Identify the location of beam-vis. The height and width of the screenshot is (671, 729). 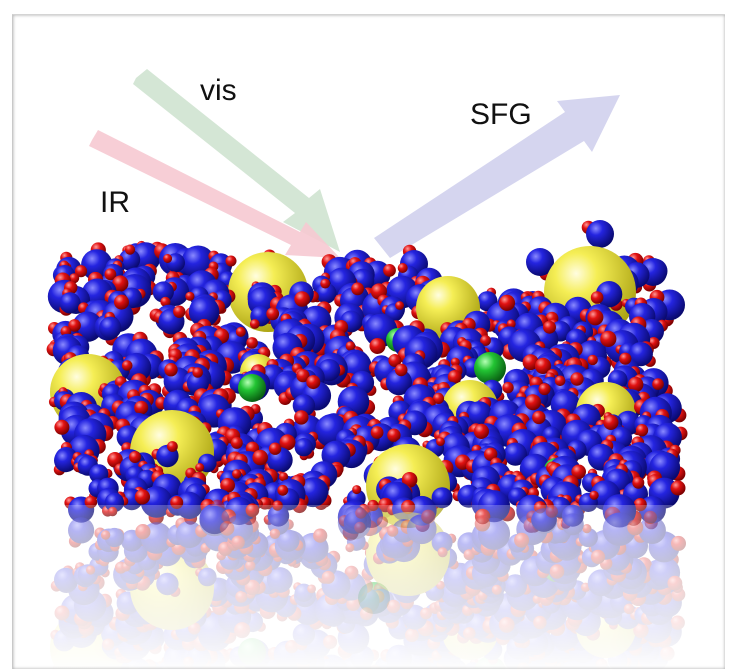
(236, 160).